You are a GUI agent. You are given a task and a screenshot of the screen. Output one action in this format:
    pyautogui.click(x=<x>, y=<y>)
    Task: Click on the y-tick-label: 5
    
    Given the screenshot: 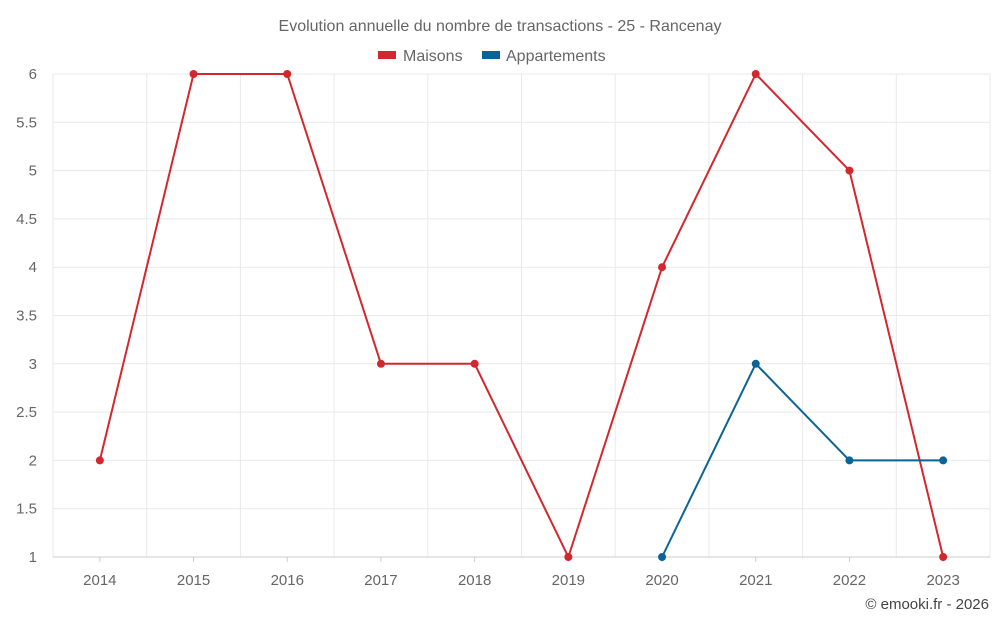 What is the action you would take?
    pyautogui.click(x=33, y=171)
    